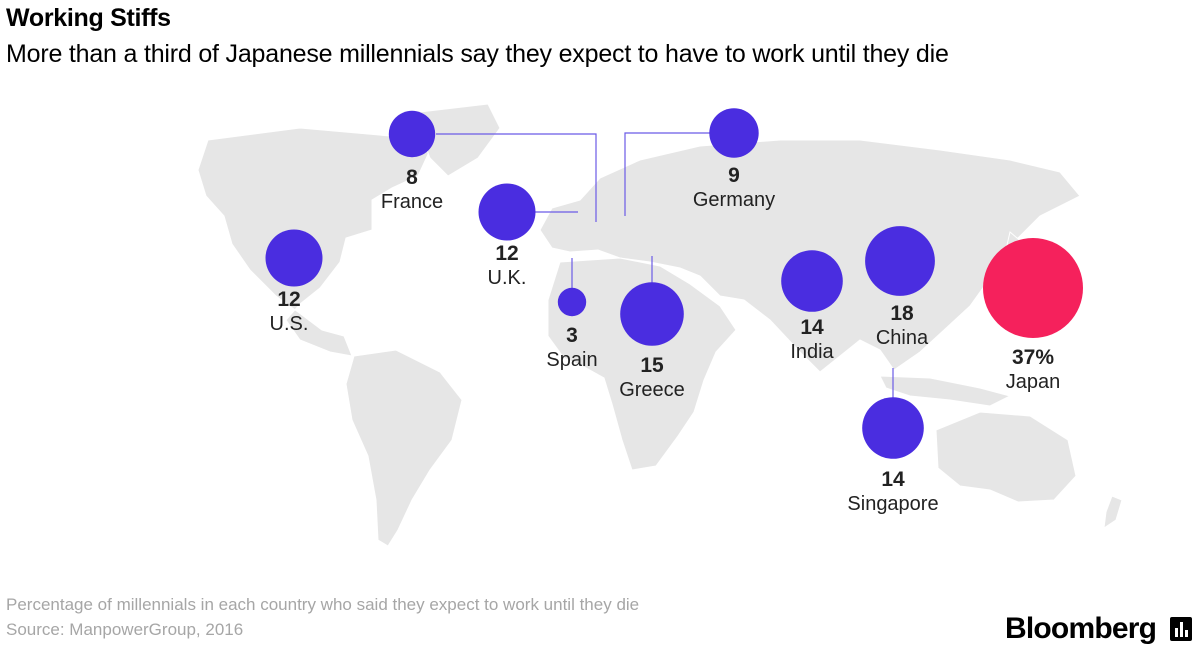 The image size is (1200, 649). Describe the element at coordinates (945, 391) in the screenshot. I see `se-asia-islands` at that location.